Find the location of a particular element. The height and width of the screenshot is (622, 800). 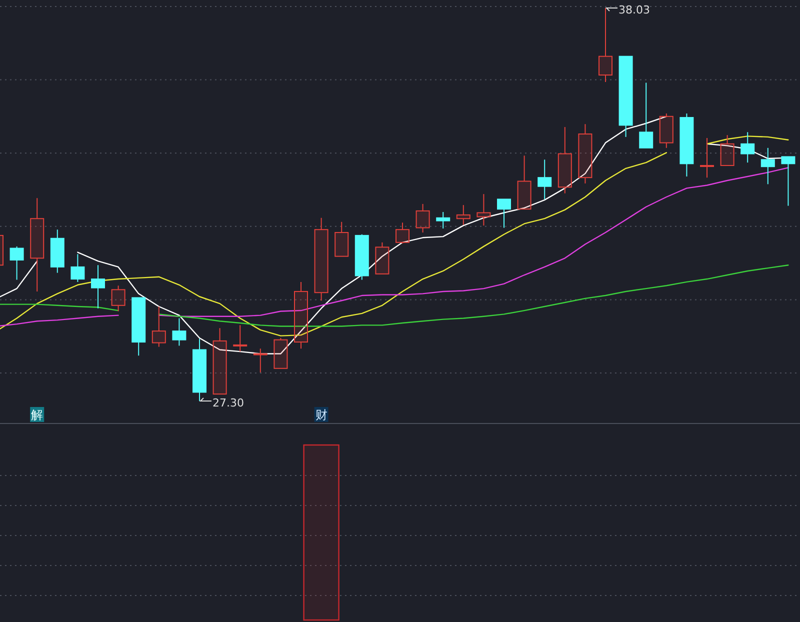

text: 解 is located at coordinates (37, 415).